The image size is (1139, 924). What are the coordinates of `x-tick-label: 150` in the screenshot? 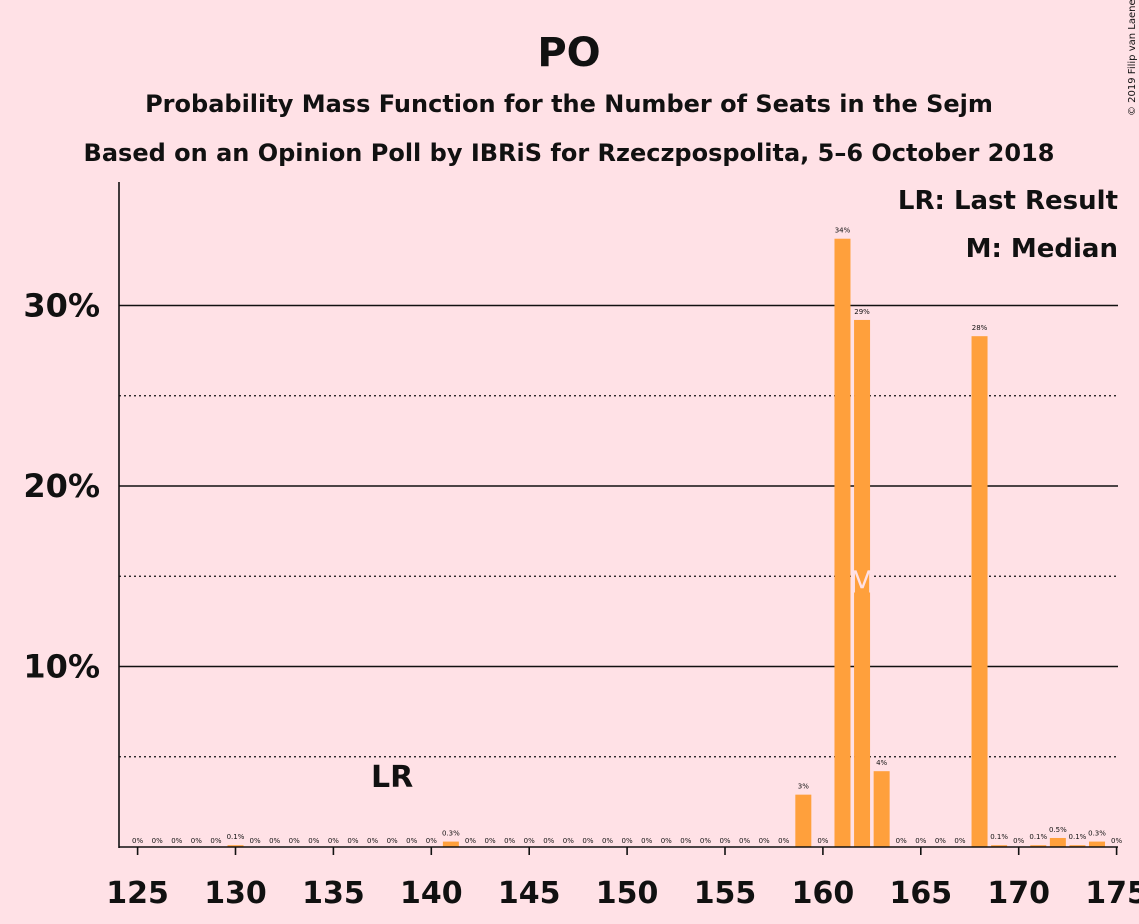 It's located at (627, 893).